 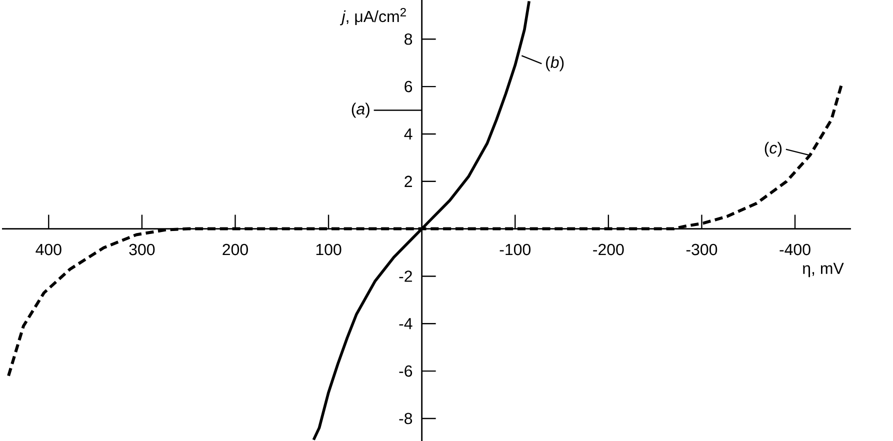 What do you see at coordinates (608, 250) in the screenshot?
I see `x-tick-label: -200` at bounding box center [608, 250].